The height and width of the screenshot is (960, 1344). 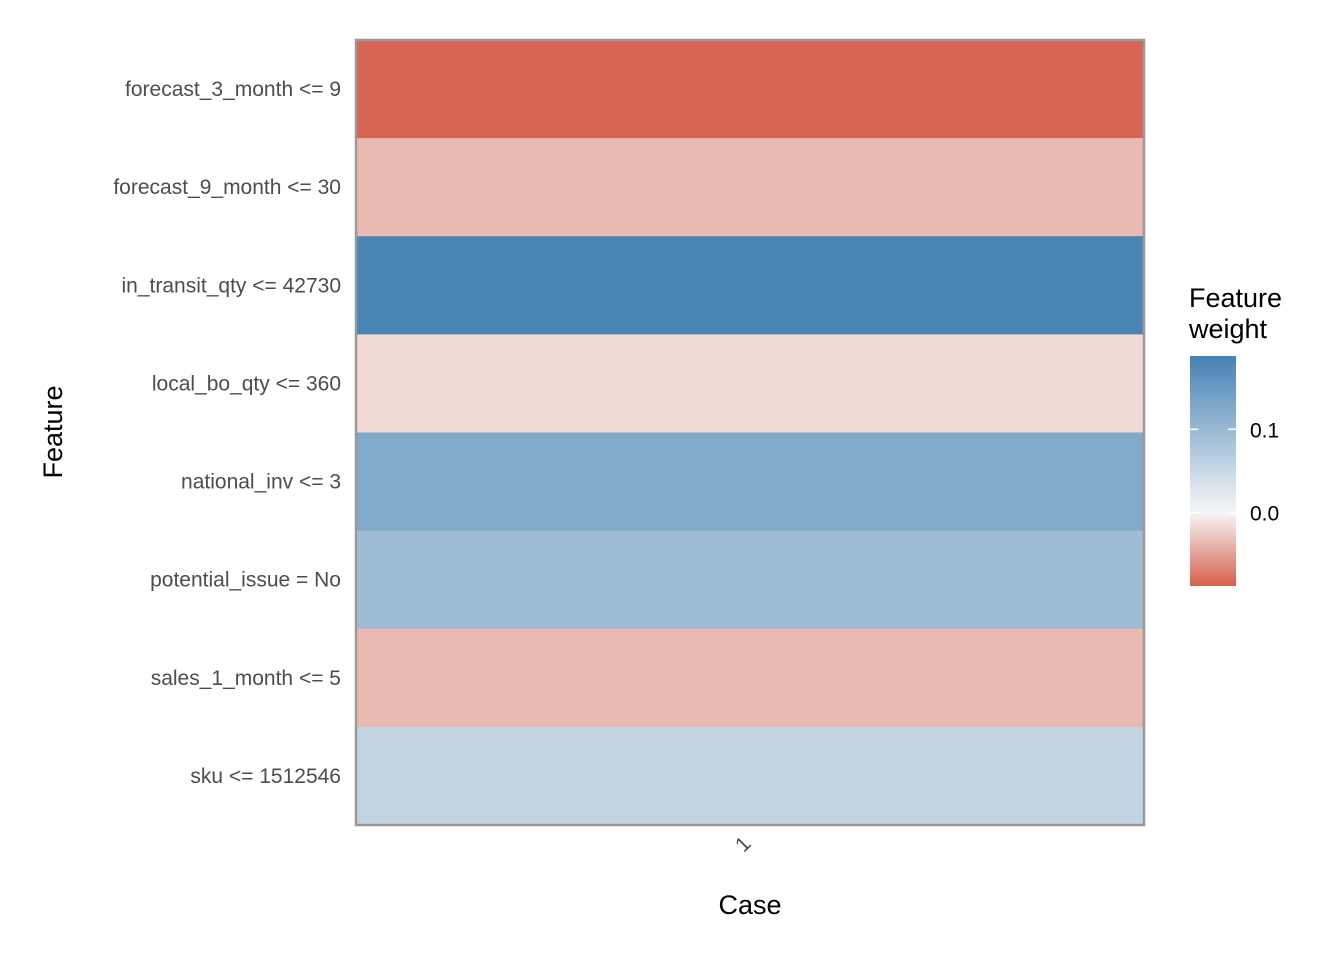 I want to click on y-tick-label: sku <= 1512546, so click(x=265, y=776).